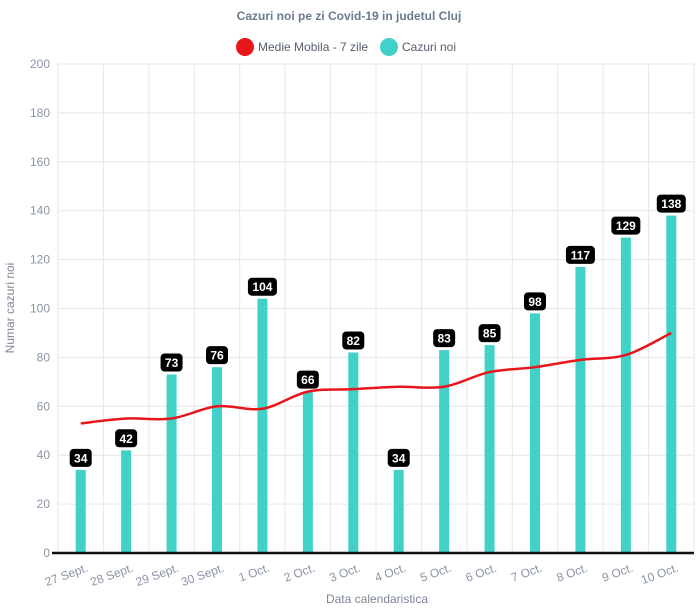 The height and width of the screenshot is (612, 698). I want to click on data-label: 66, so click(307, 379).